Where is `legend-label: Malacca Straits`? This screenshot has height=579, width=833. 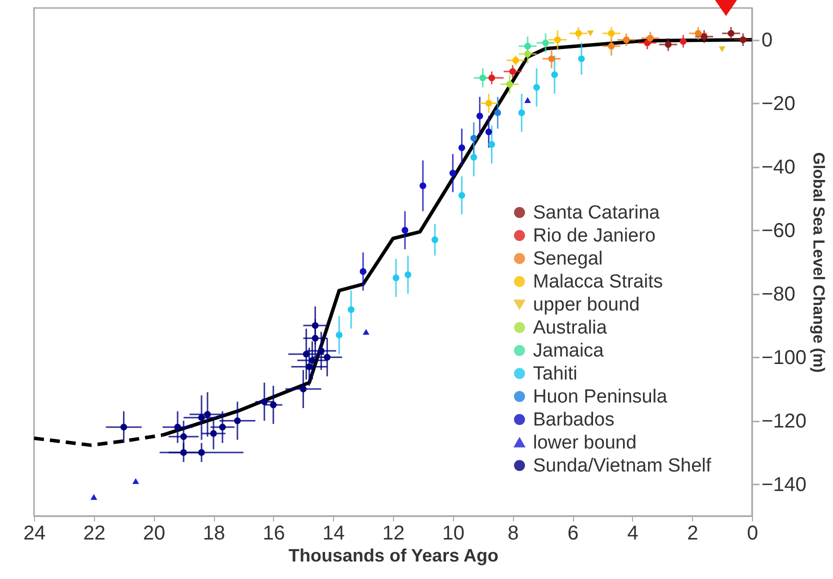
legend-label: Malacca Straits is located at coordinates (598, 282).